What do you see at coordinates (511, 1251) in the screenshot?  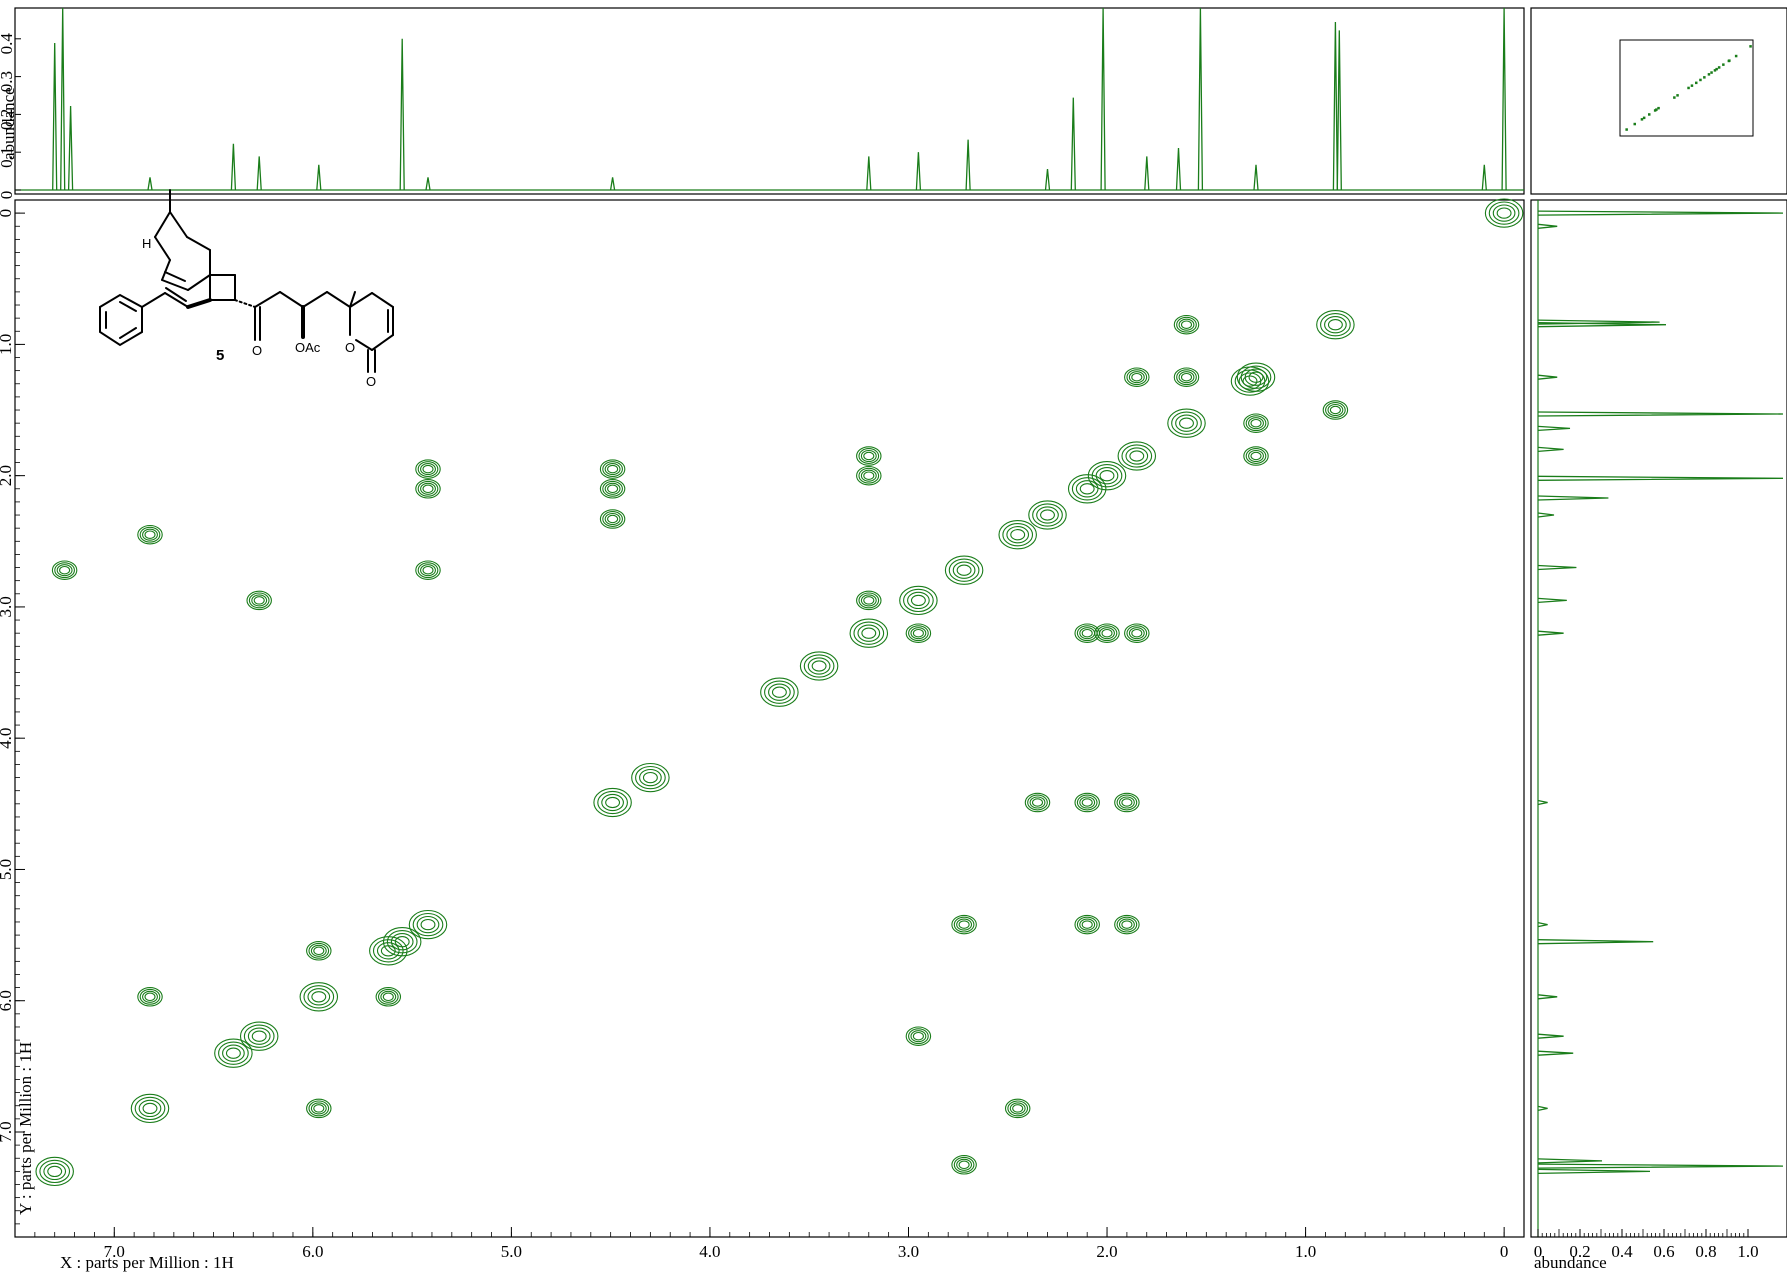 I see `x-tick-label: 5.0` at bounding box center [511, 1251].